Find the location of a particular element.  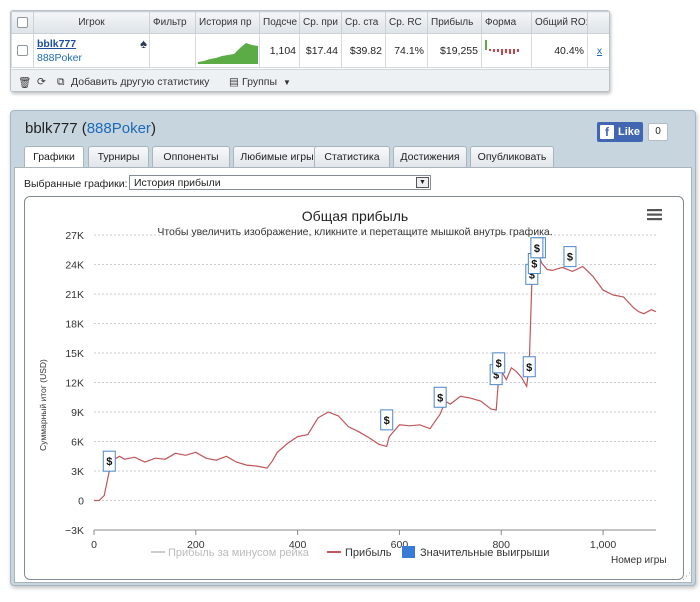

y-tick-label: 18K is located at coordinates (74, 325).